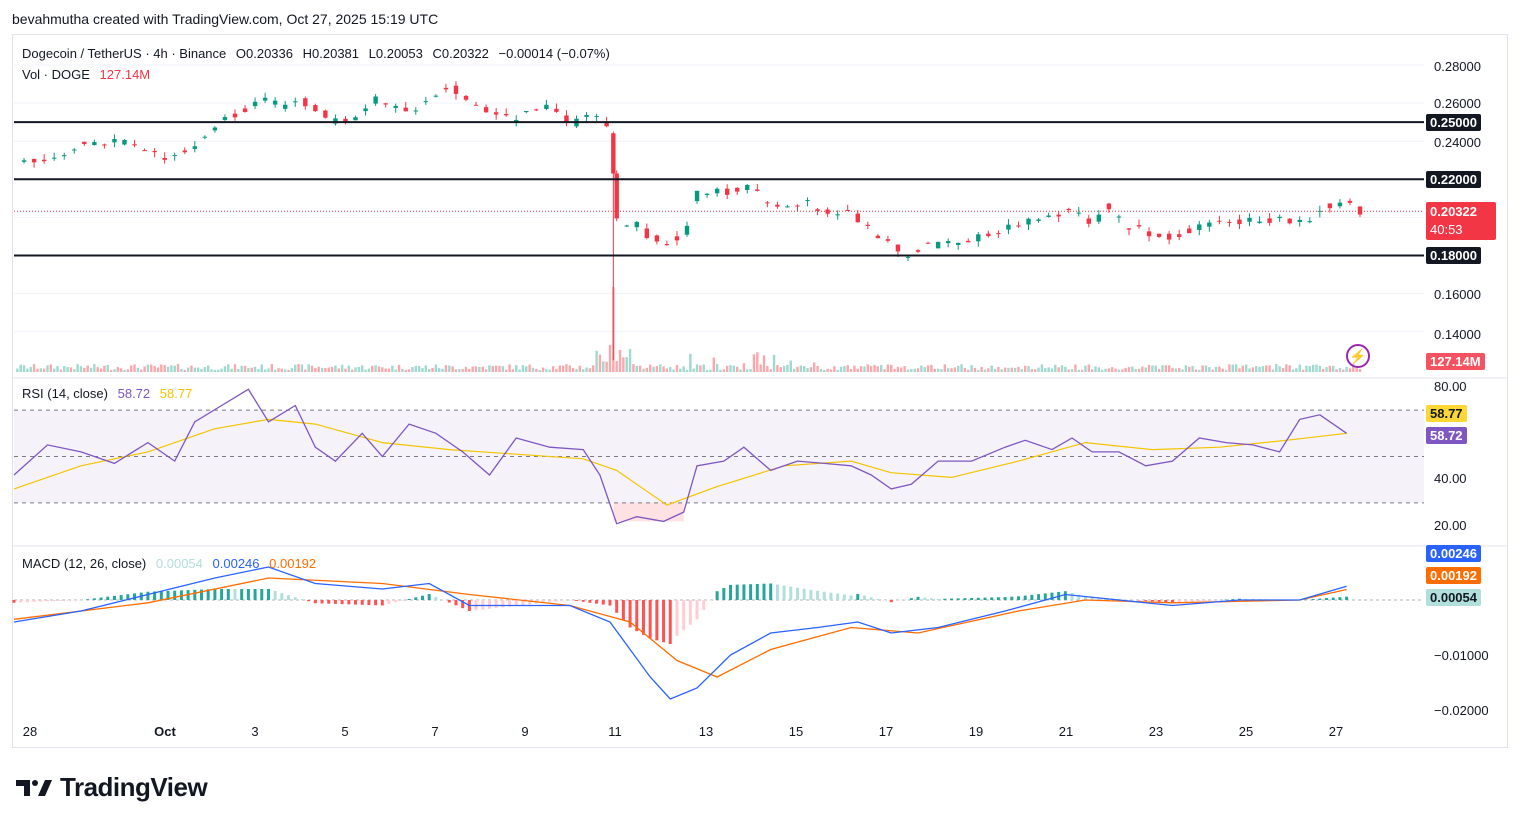 This screenshot has height=824, width=1521. What do you see at coordinates (1358, 356) in the screenshot?
I see `alert-lightning-icon: ⚡` at bounding box center [1358, 356].